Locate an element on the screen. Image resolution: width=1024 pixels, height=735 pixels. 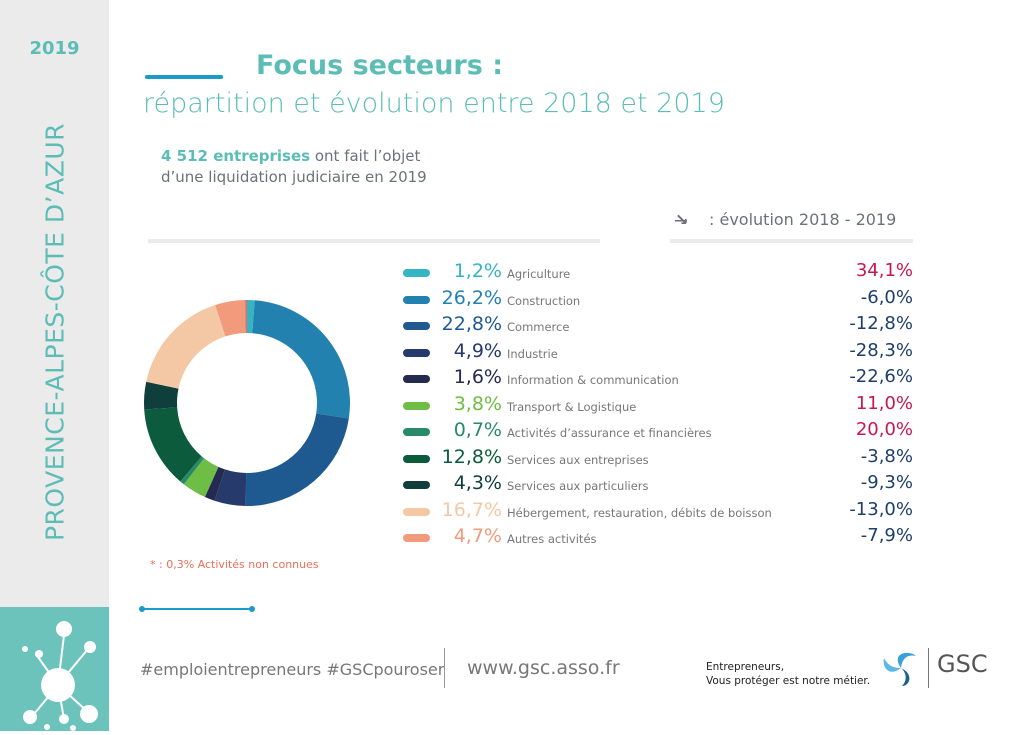
share-value: 16,7% is located at coordinates (471, 509).